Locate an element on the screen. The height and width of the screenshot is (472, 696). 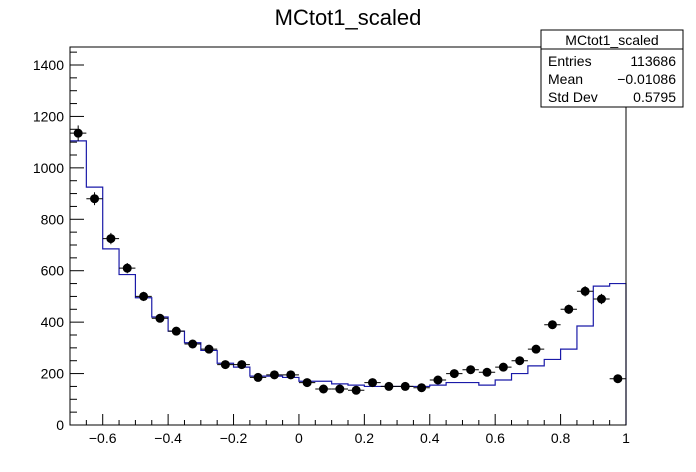
stats-box-title: MCtot1_scaled is located at coordinates (611, 40).